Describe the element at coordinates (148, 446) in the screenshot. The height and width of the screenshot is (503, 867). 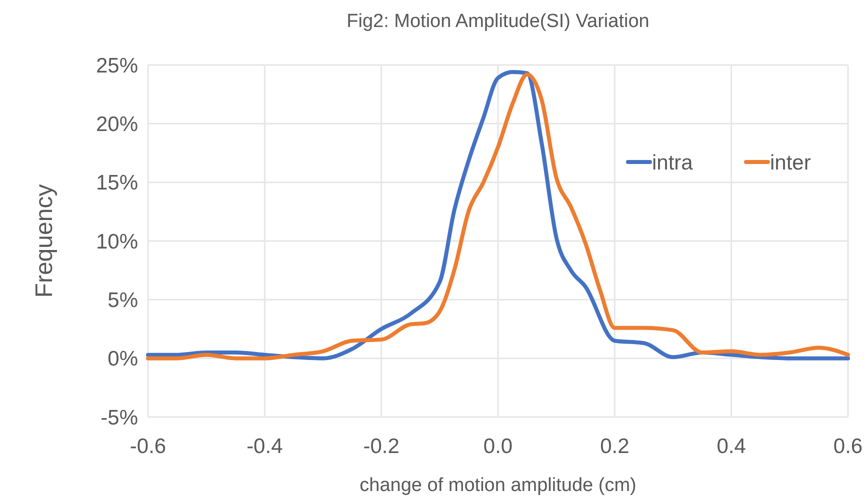
I see `x-tick-label: -0.6` at that location.